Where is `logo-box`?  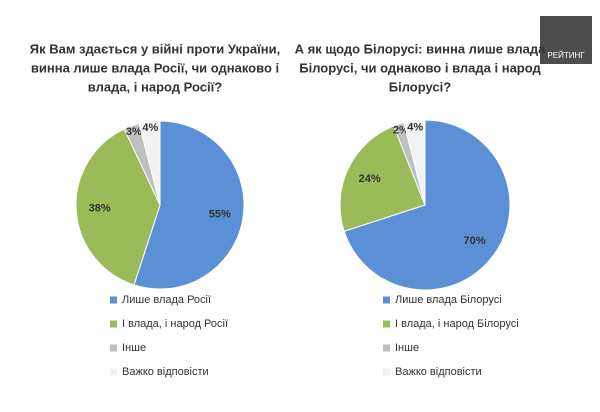 logo-box is located at coordinates (566, 40).